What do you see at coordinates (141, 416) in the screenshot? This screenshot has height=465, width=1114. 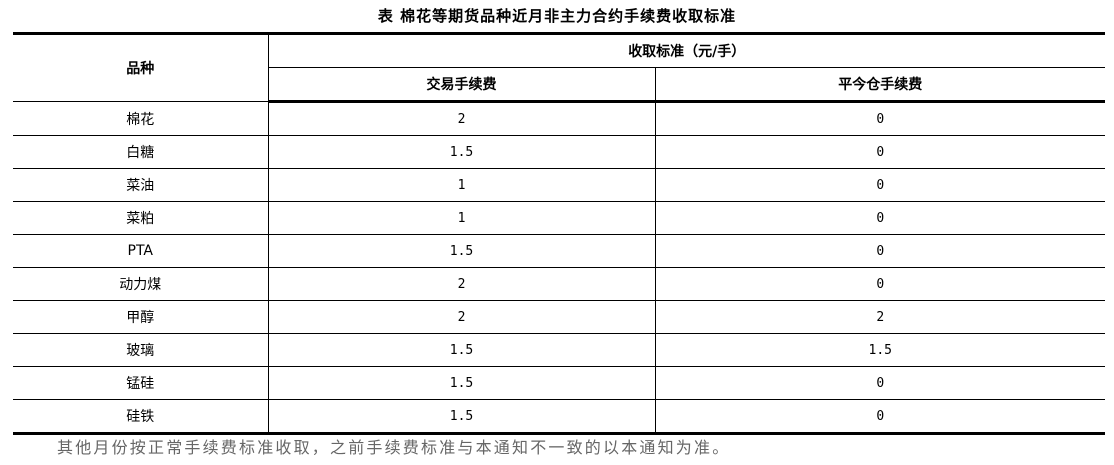 I see `variety-cell: 硅铁` at bounding box center [141, 416].